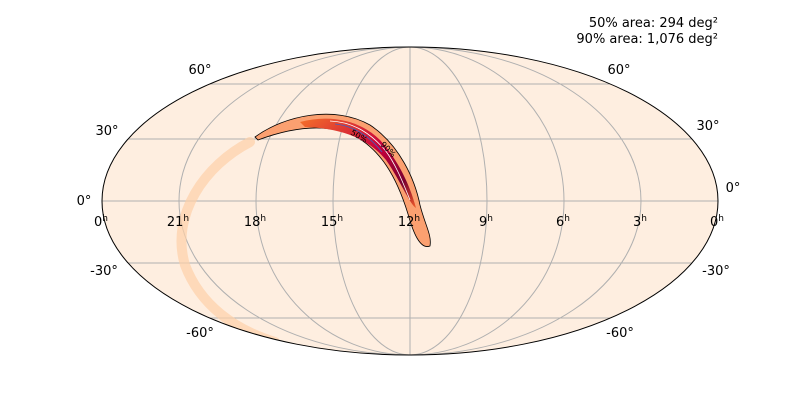 This screenshot has width=800, height=404. I want to click on ra-hour: 6, so click(560, 222).